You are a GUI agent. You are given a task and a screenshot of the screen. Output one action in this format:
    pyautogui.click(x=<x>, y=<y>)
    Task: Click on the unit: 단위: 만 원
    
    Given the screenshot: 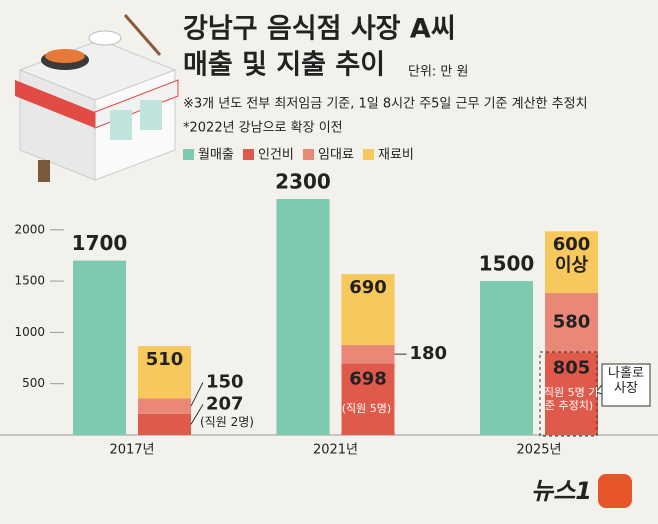 What is the action you would take?
    pyautogui.click(x=438, y=72)
    